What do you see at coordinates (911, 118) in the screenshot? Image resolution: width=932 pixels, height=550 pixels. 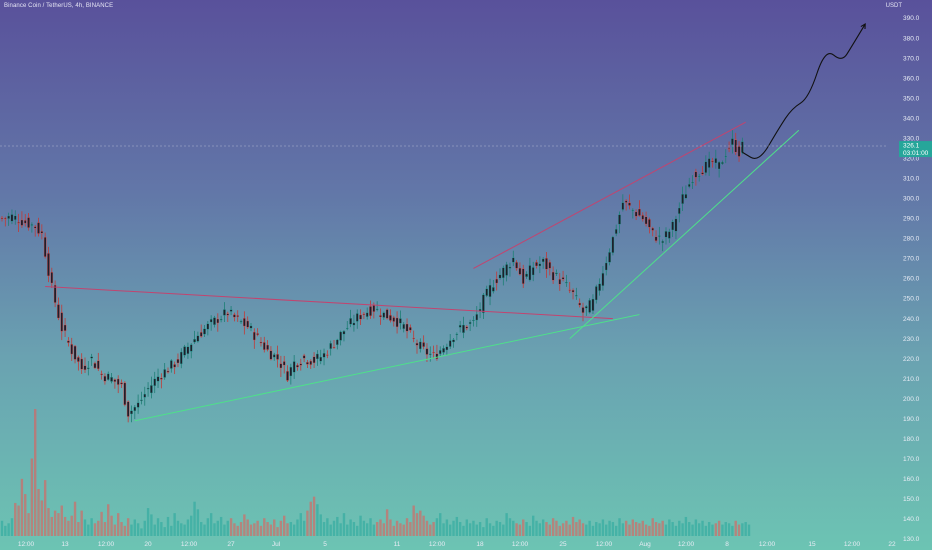 I see `y-tick-label: 340.0` at bounding box center [911, 118].